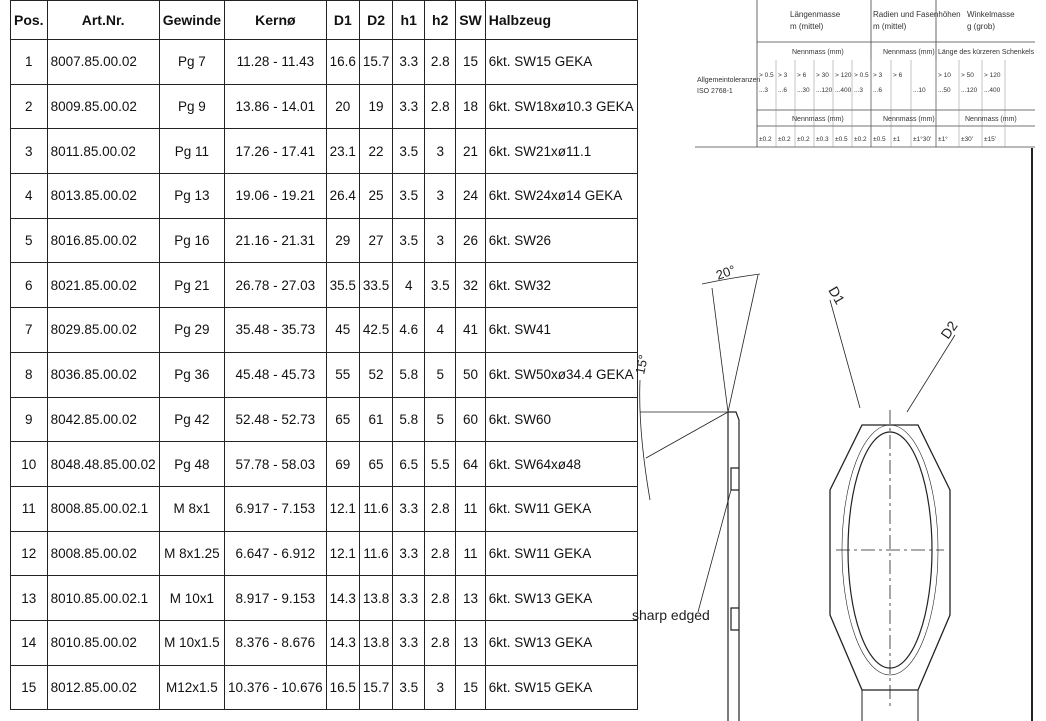  What do you see at coordinates (376, 687) in the screenshot?
I see `table-cell: 15.7` at bounding box center [376, 687].